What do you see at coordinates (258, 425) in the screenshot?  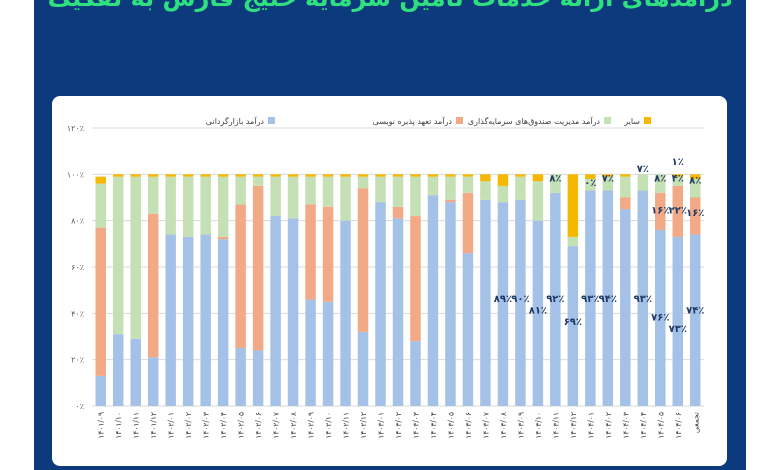 I see `x-tick-label: ۱۴۰۲/۰۶` at bounding box center [258, 425].